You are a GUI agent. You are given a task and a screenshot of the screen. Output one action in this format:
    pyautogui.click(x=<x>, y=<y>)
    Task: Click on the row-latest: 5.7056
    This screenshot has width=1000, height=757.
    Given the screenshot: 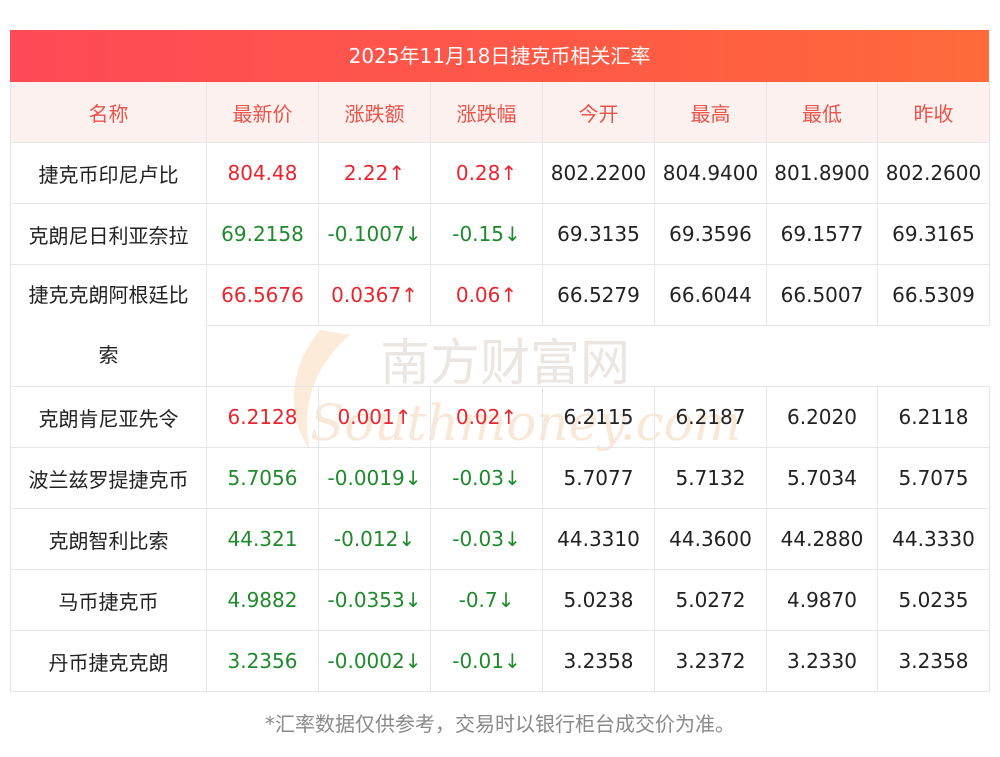 What is the action you would take?
    pyautogui.click(x=262, y=478)
    